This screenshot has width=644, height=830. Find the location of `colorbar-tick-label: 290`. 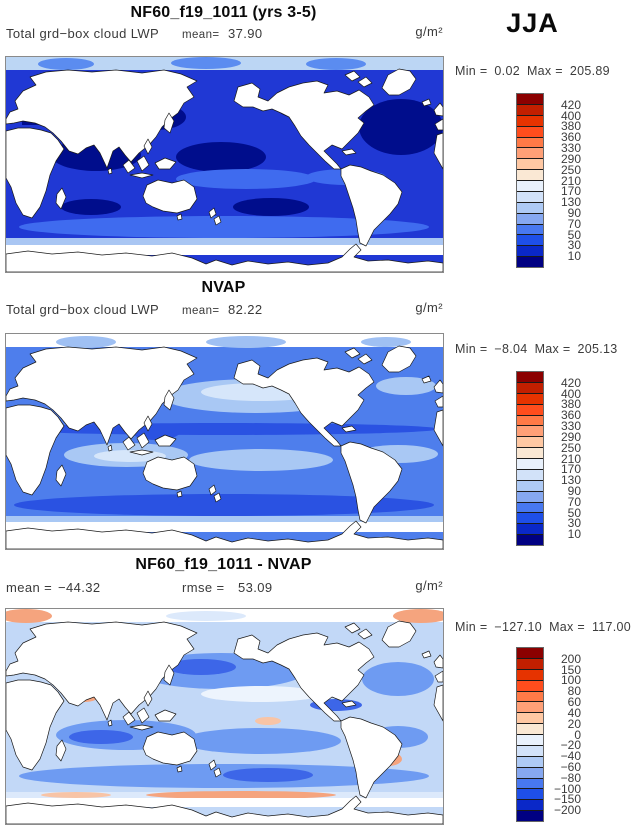

colorbar-tick-label: 290 is located at coordinates (570, 158).